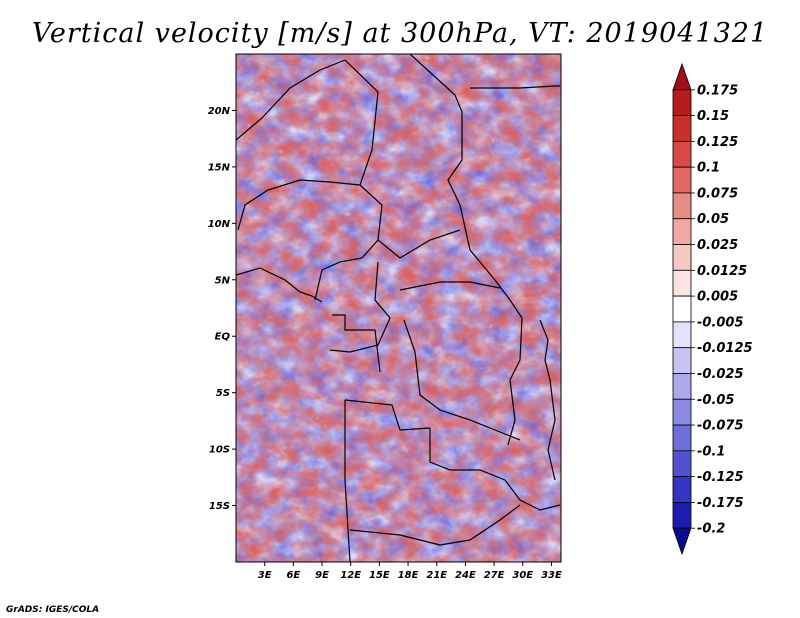  Describe the element at coordinates (494, 575) in the screenshot. I see `x-tick-label: 27E` at that location.